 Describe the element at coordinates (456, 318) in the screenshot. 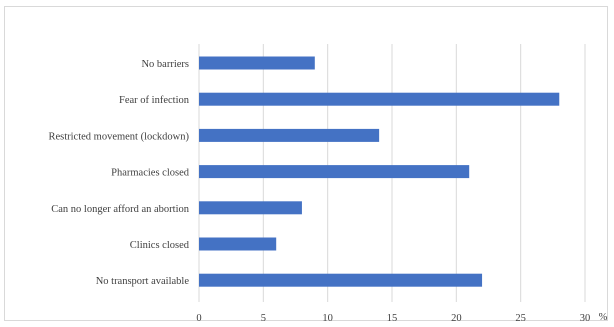

I see `x-tick-label: 20` at that location.